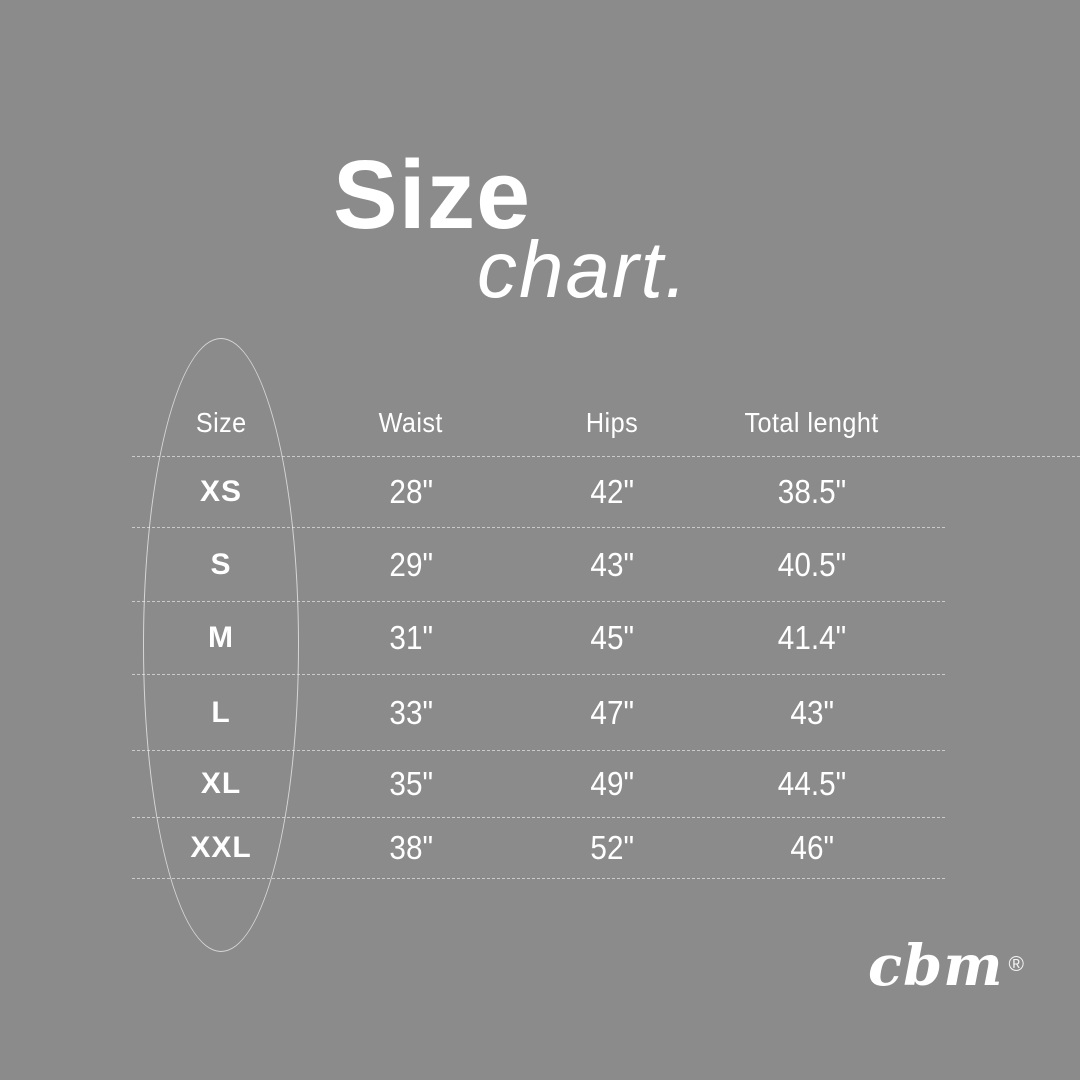  I want to click on hips-value: 47", so click(612, 712).